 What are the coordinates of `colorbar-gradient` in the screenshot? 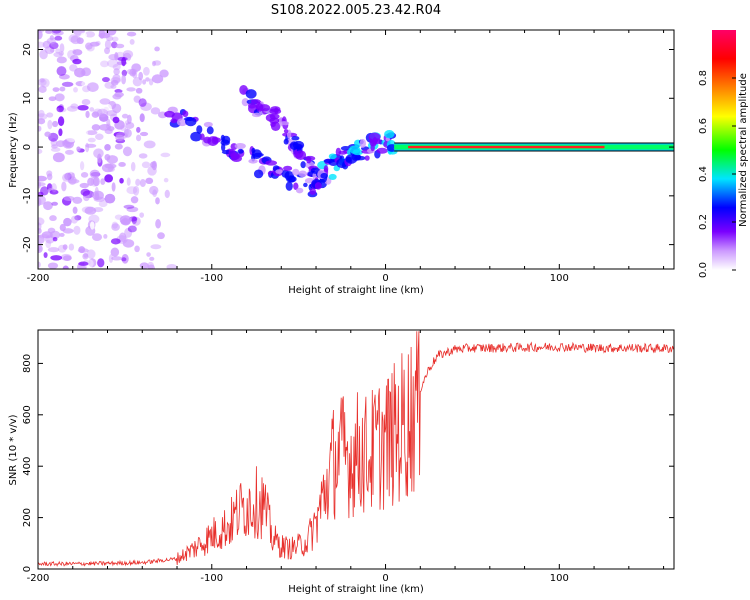 It's located at (724, 150).